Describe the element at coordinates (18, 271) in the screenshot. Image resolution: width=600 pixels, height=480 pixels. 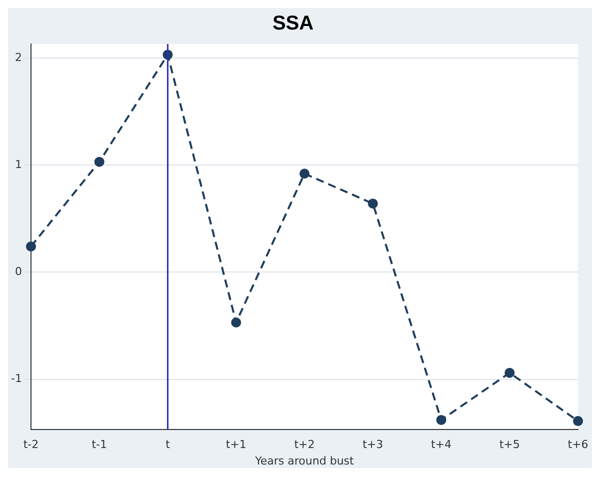
I see `y-tick-label: 0` at that location.